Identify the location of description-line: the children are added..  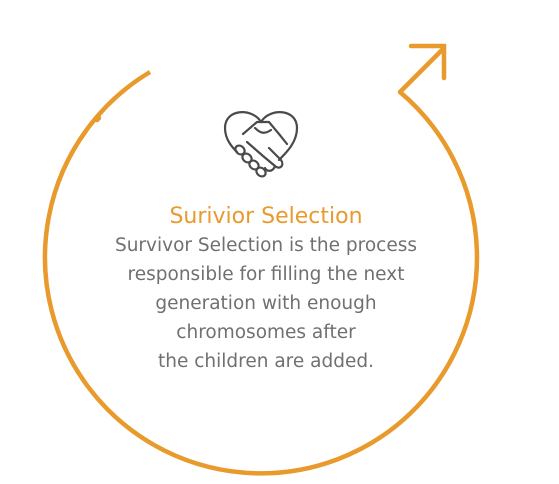
(266, 361).